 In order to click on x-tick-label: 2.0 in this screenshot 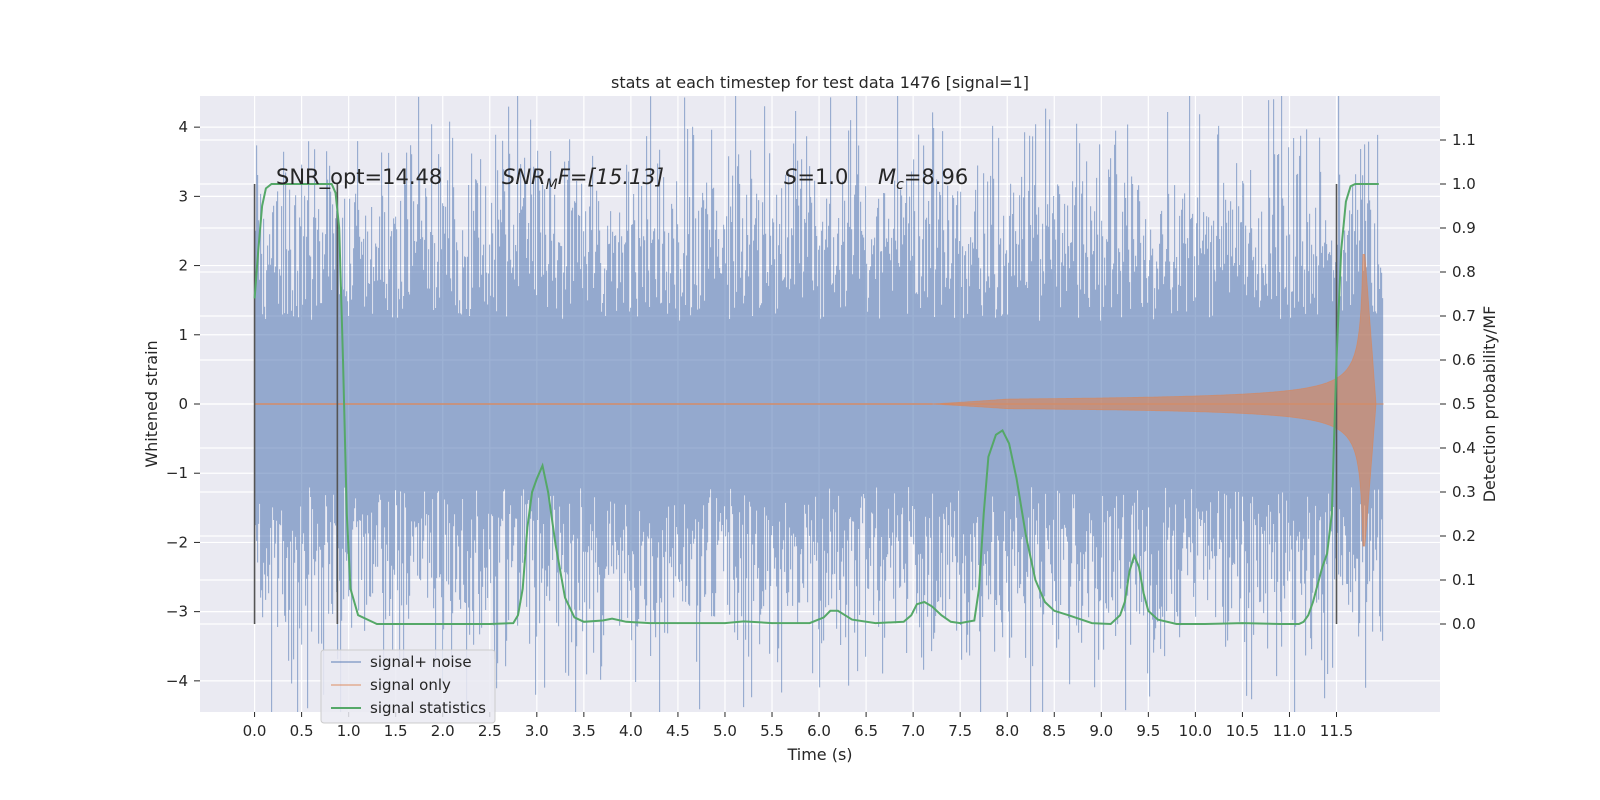, I will do `click(443, 731)`.